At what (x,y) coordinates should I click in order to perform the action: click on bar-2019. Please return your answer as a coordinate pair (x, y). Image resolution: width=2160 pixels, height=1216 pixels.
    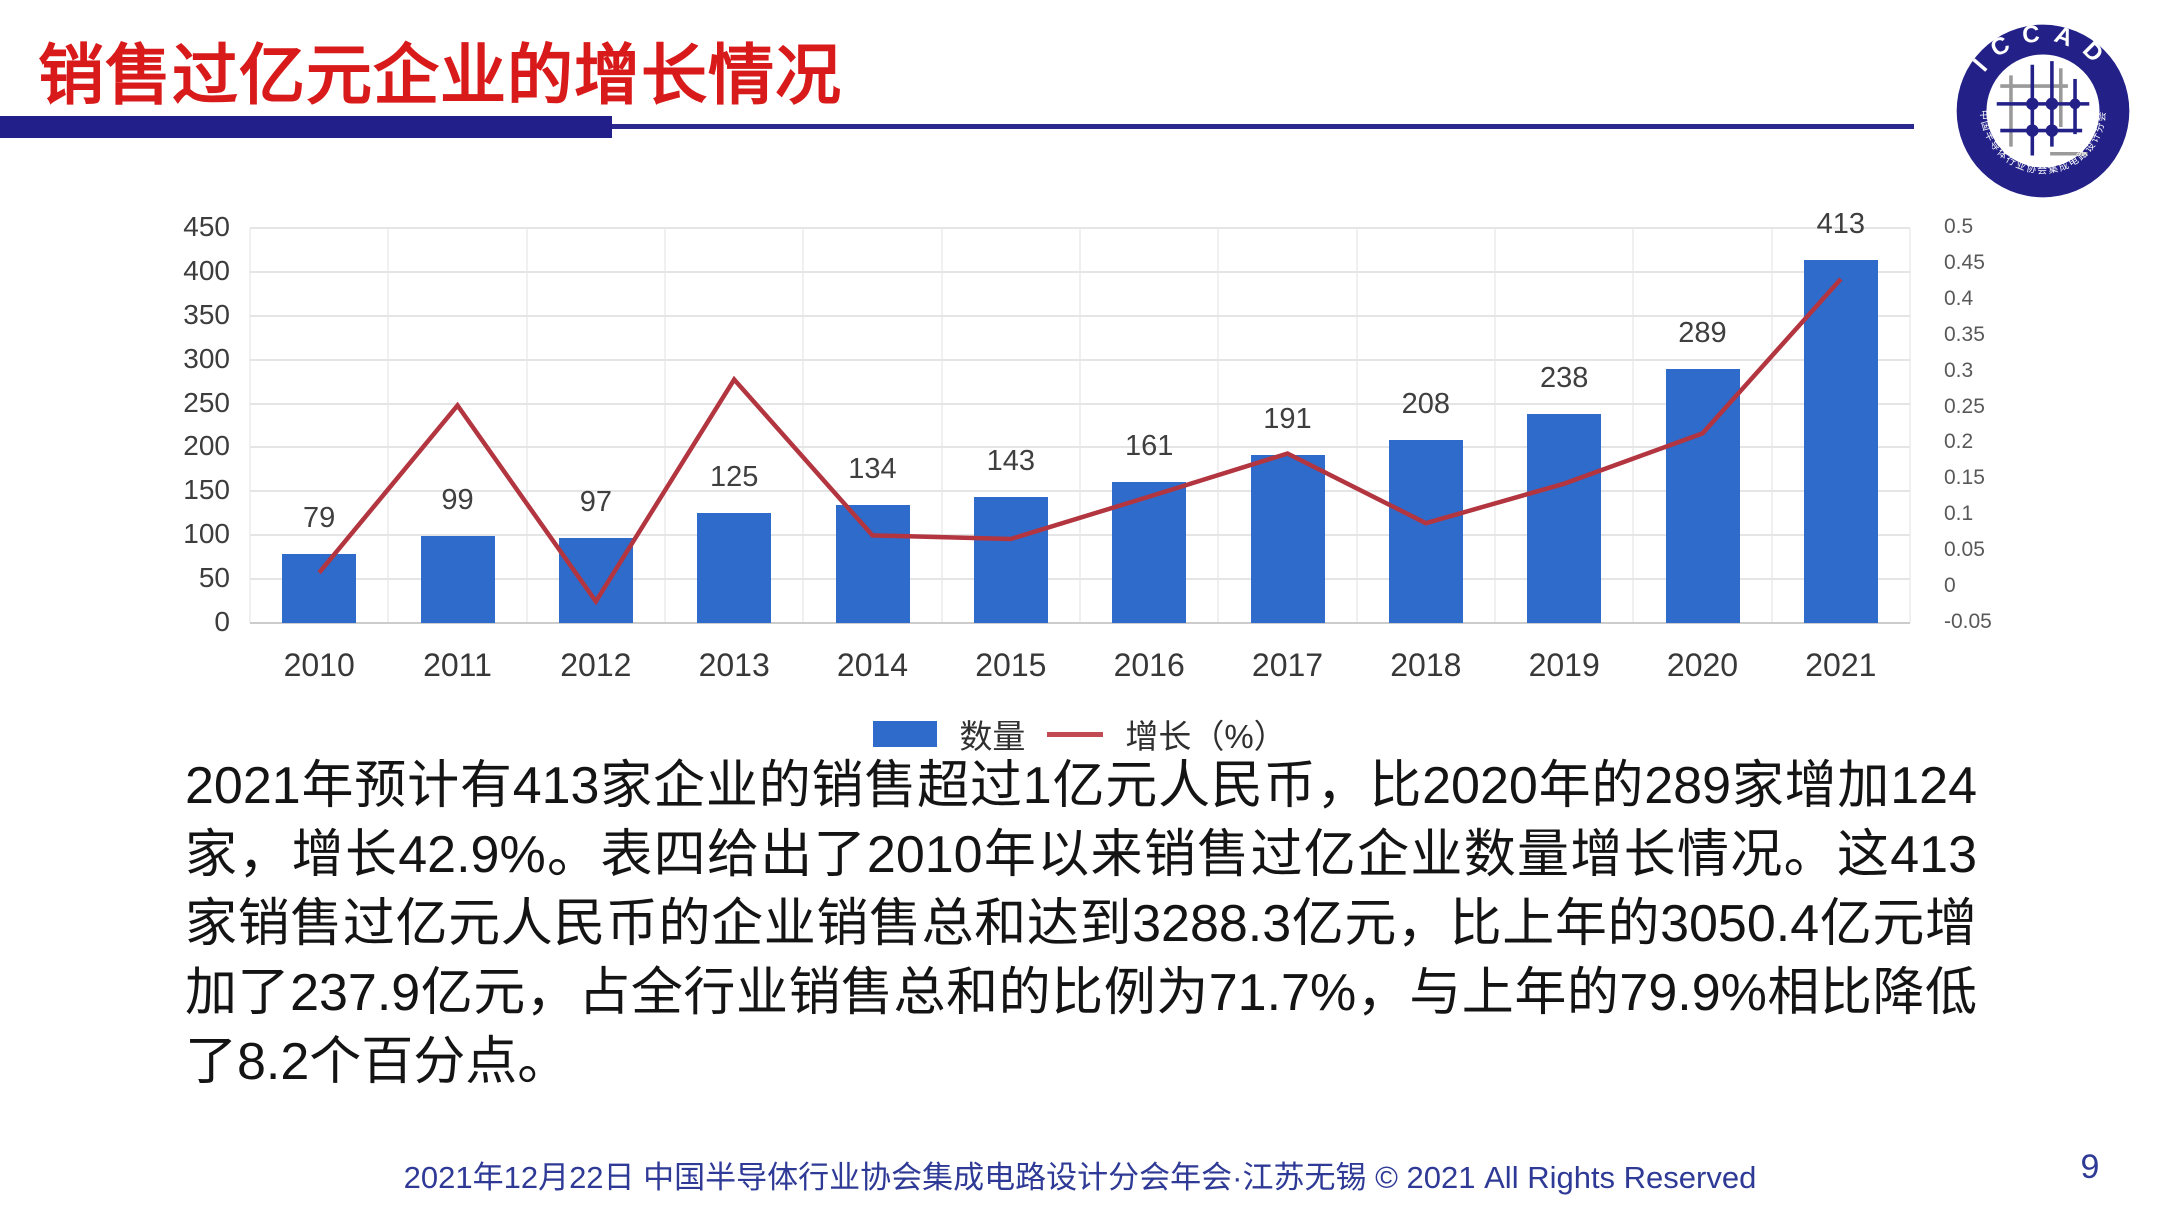
    Looking at the image, I should click on (1564, 518).